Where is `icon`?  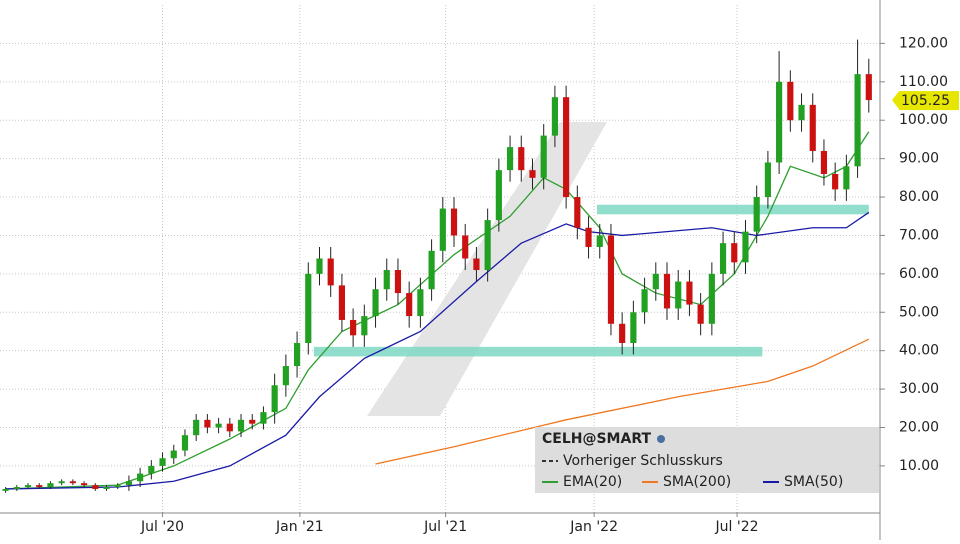
icon is located at coordinates (661, 439).